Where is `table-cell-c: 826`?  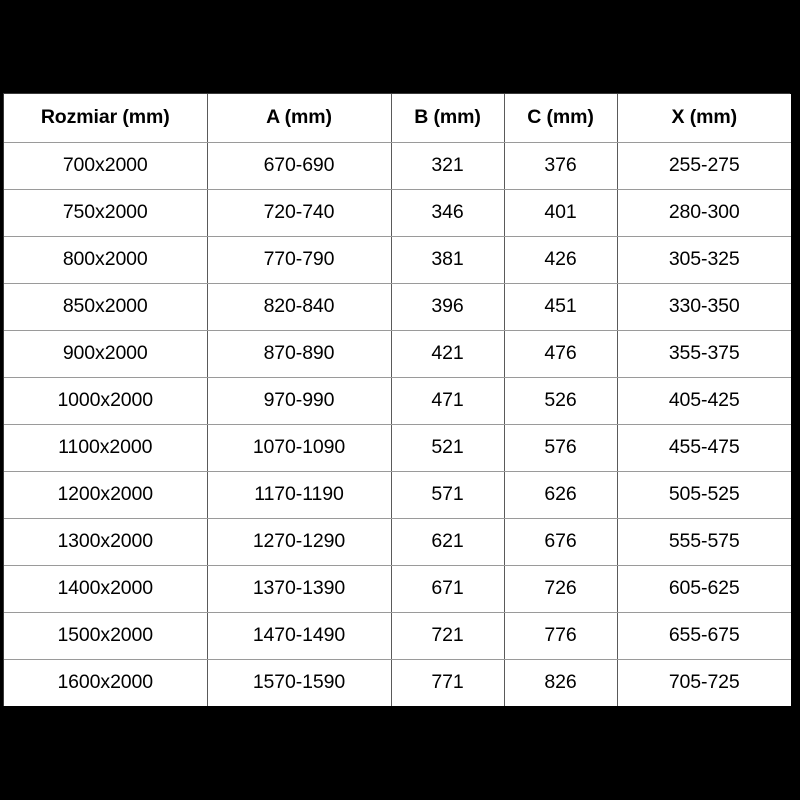
table-cell-c: 826 is located at coordinates (561, 682).